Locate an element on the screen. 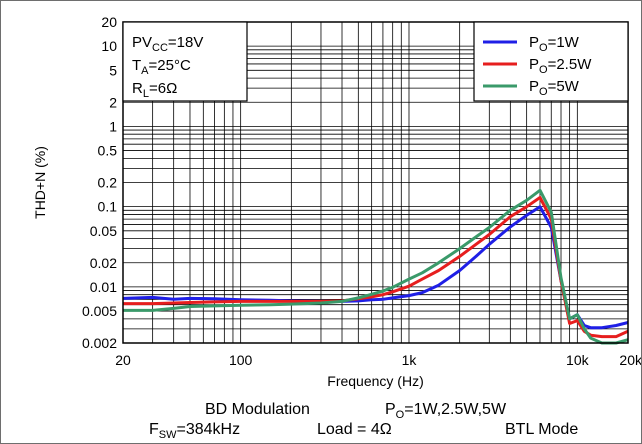 This screenshot has width=642, height=444. y-tick-label: 0.02 is located at coordinates (103, 263).